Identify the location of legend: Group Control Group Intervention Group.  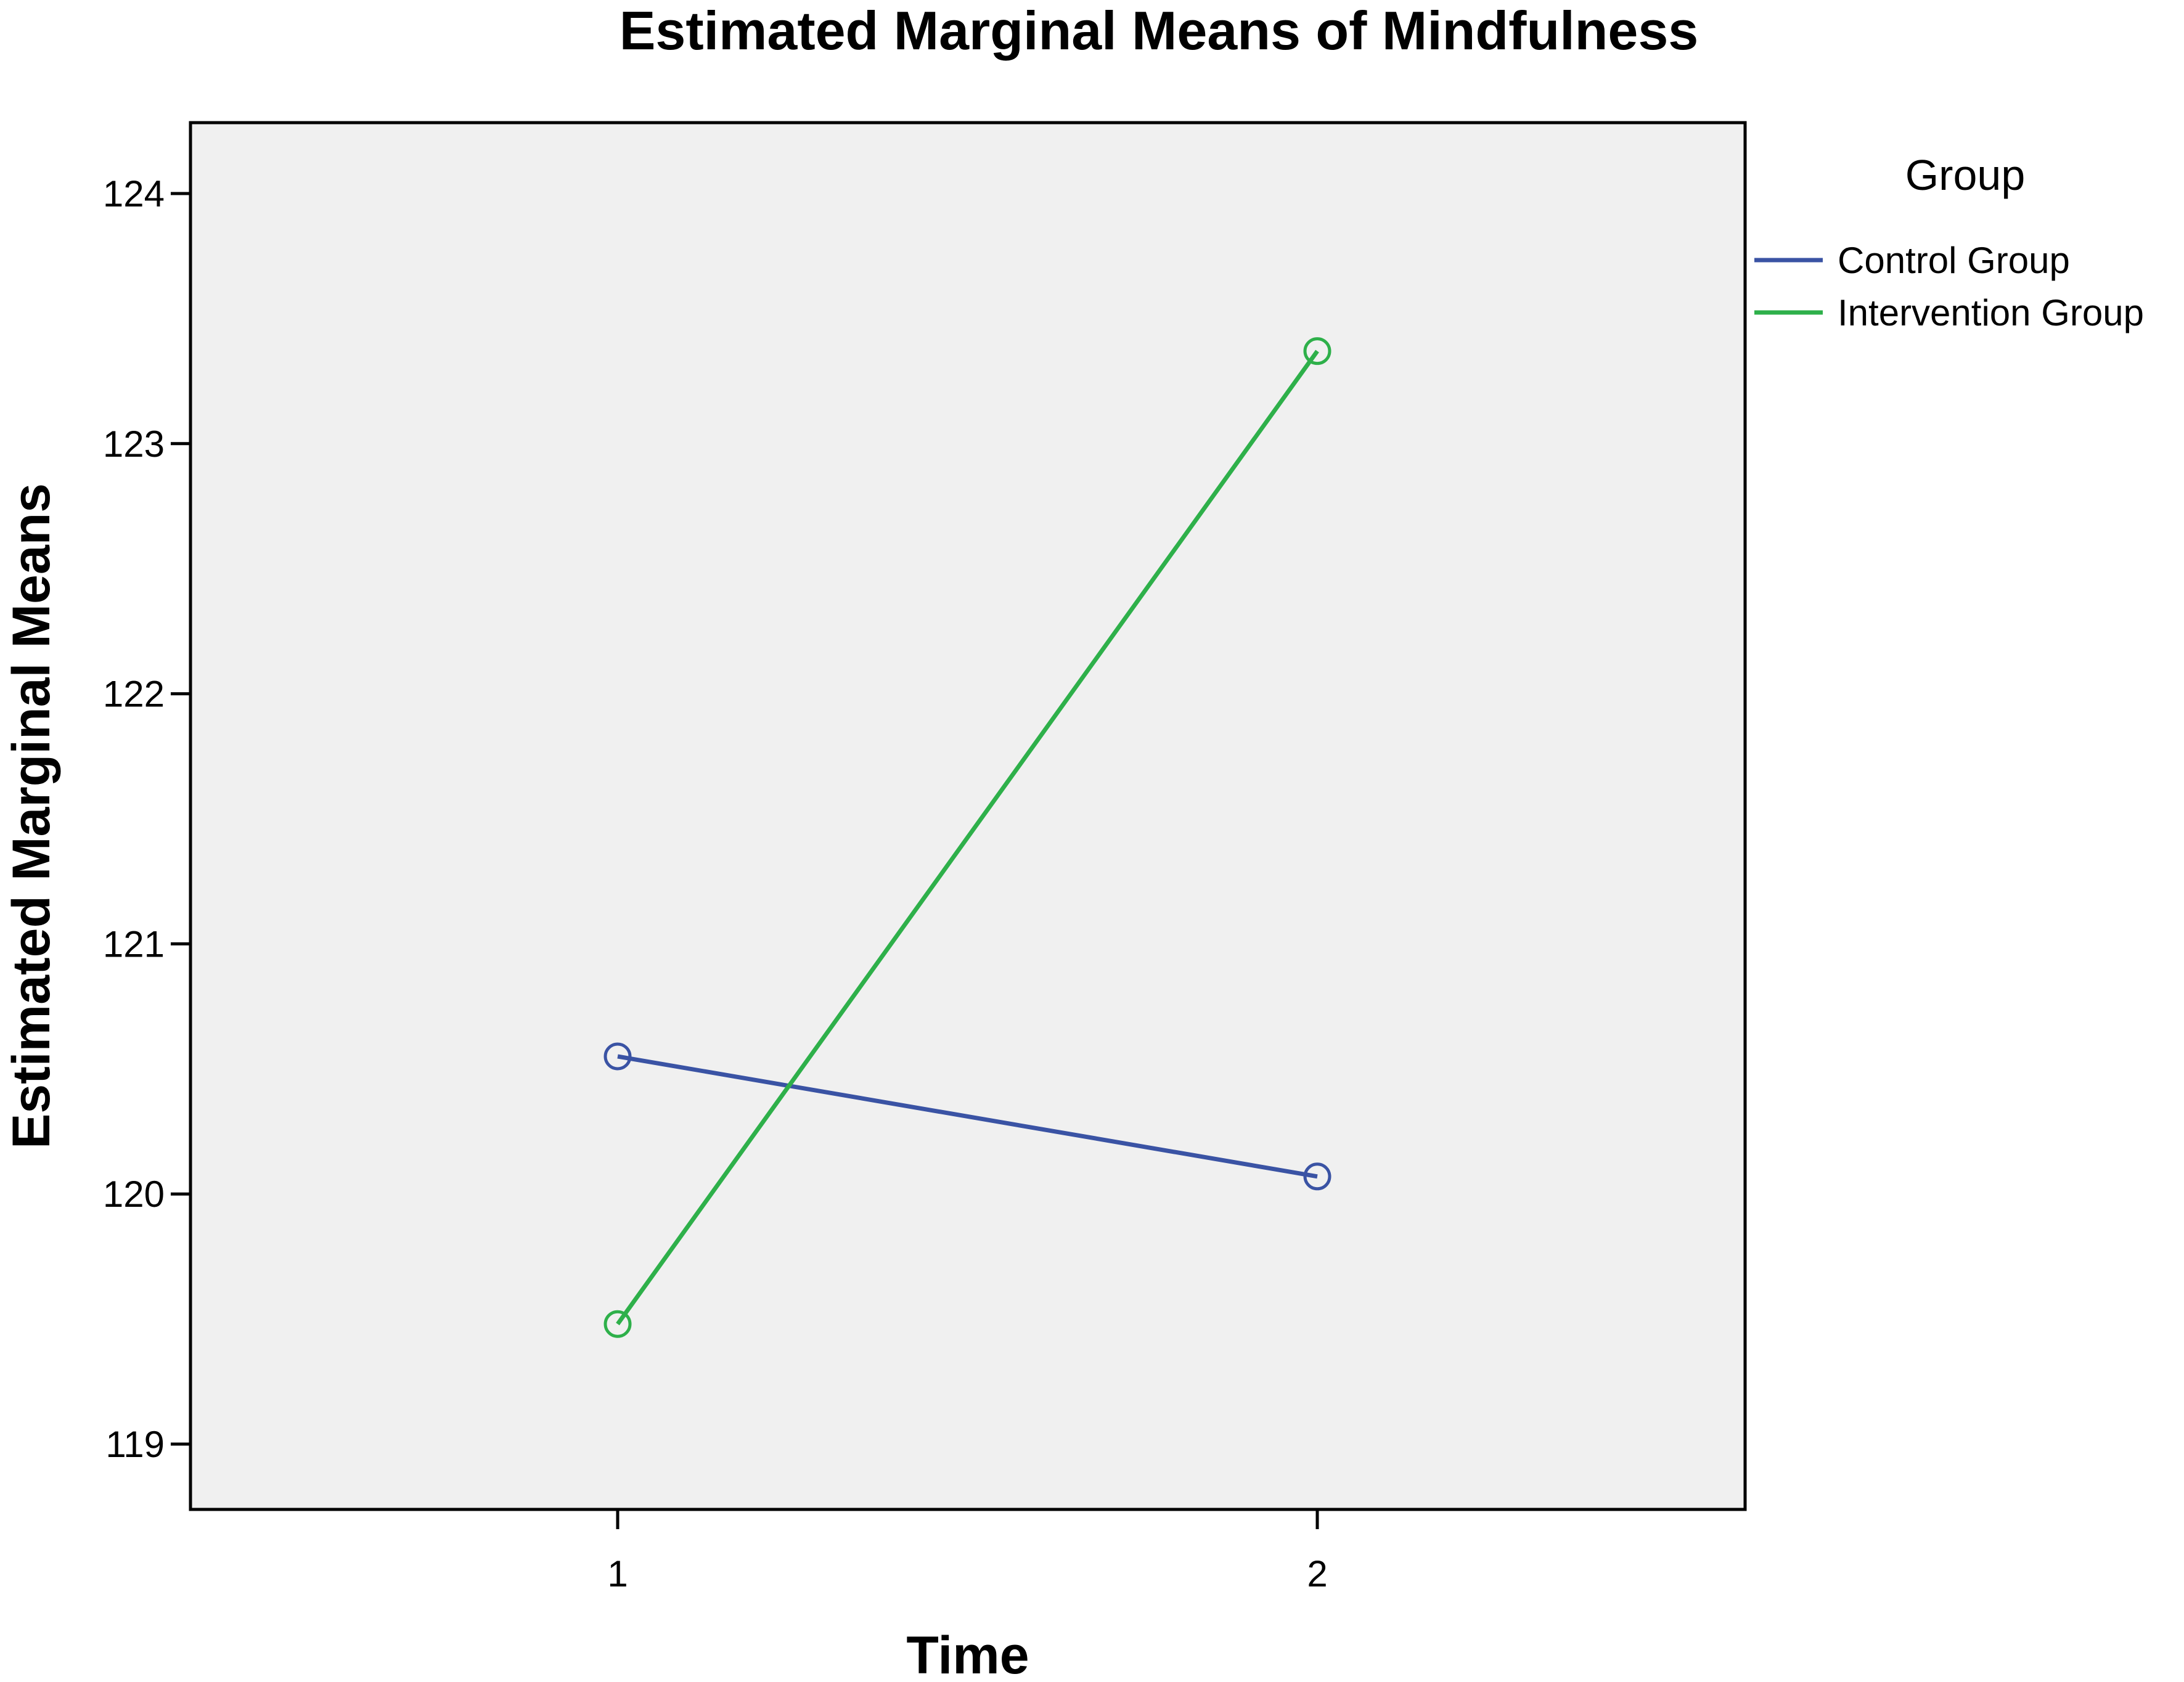
(1949, 242).